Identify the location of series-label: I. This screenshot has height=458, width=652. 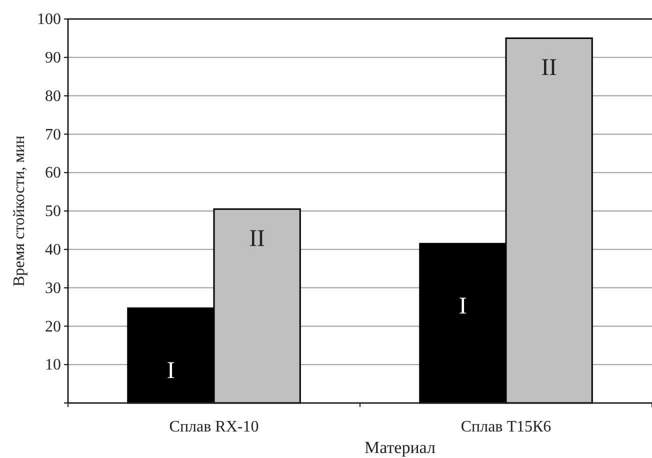
(170, 371).